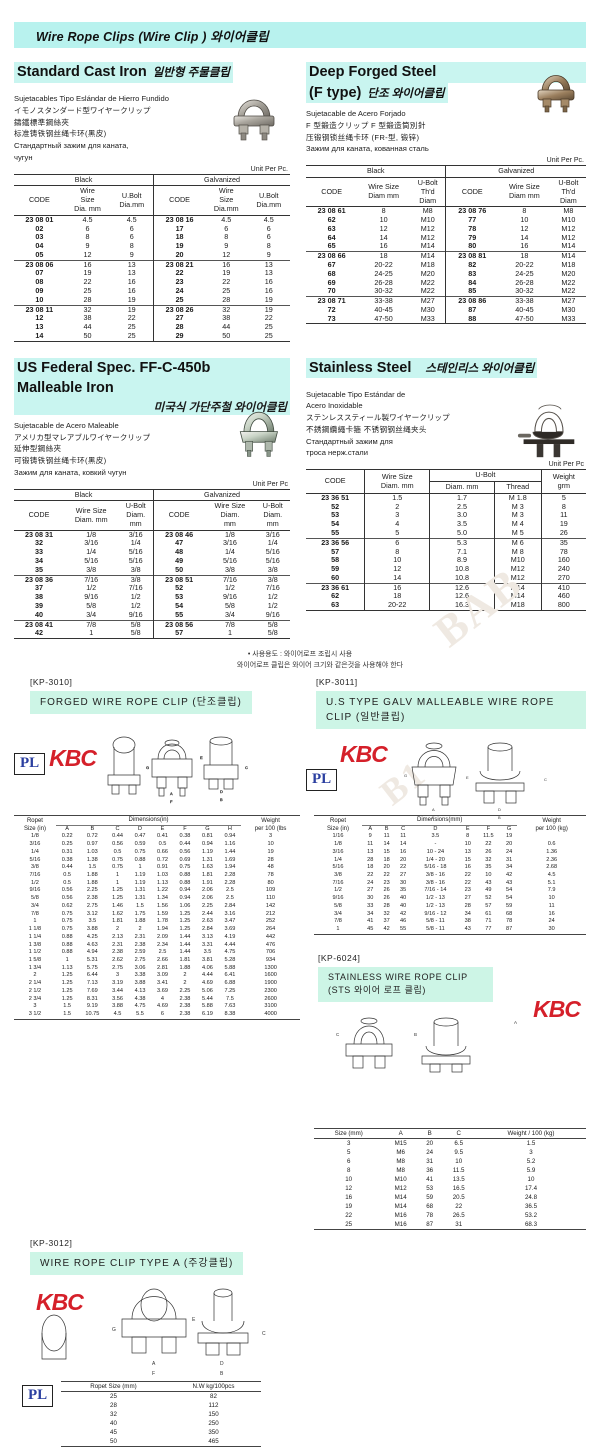 Image resolution: width=600 pixels, height=1447 pixels. Describe the element at coordinates (113, 1414) in the screenshot. I see `row-size: 32` at that location.